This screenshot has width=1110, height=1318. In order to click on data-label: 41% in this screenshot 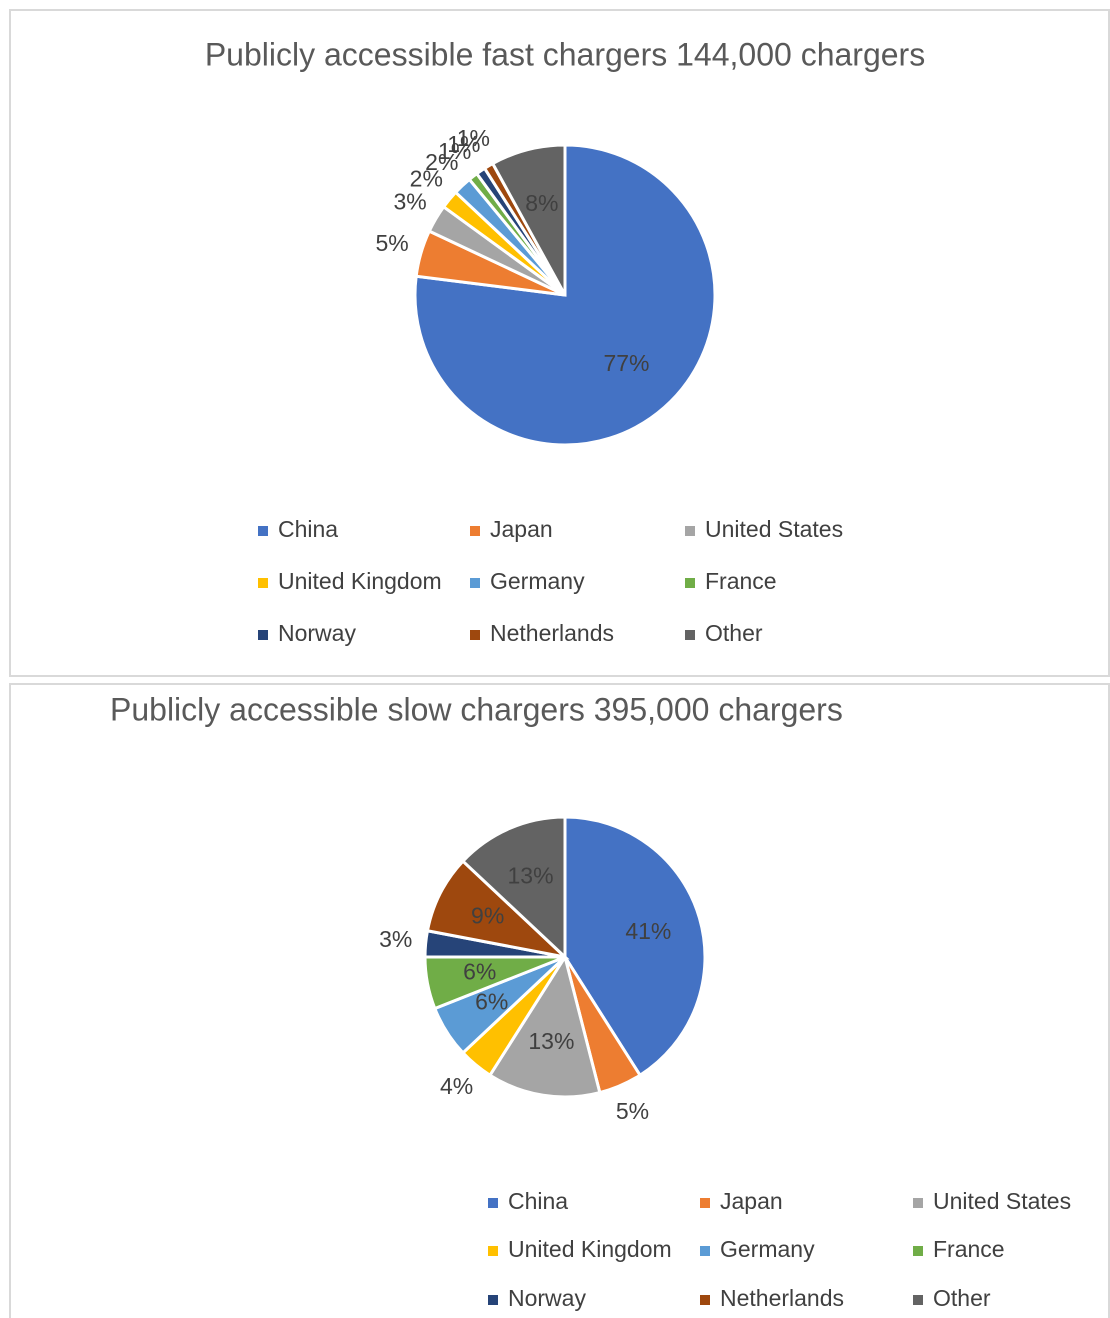, I will do `click(648, 931)`.